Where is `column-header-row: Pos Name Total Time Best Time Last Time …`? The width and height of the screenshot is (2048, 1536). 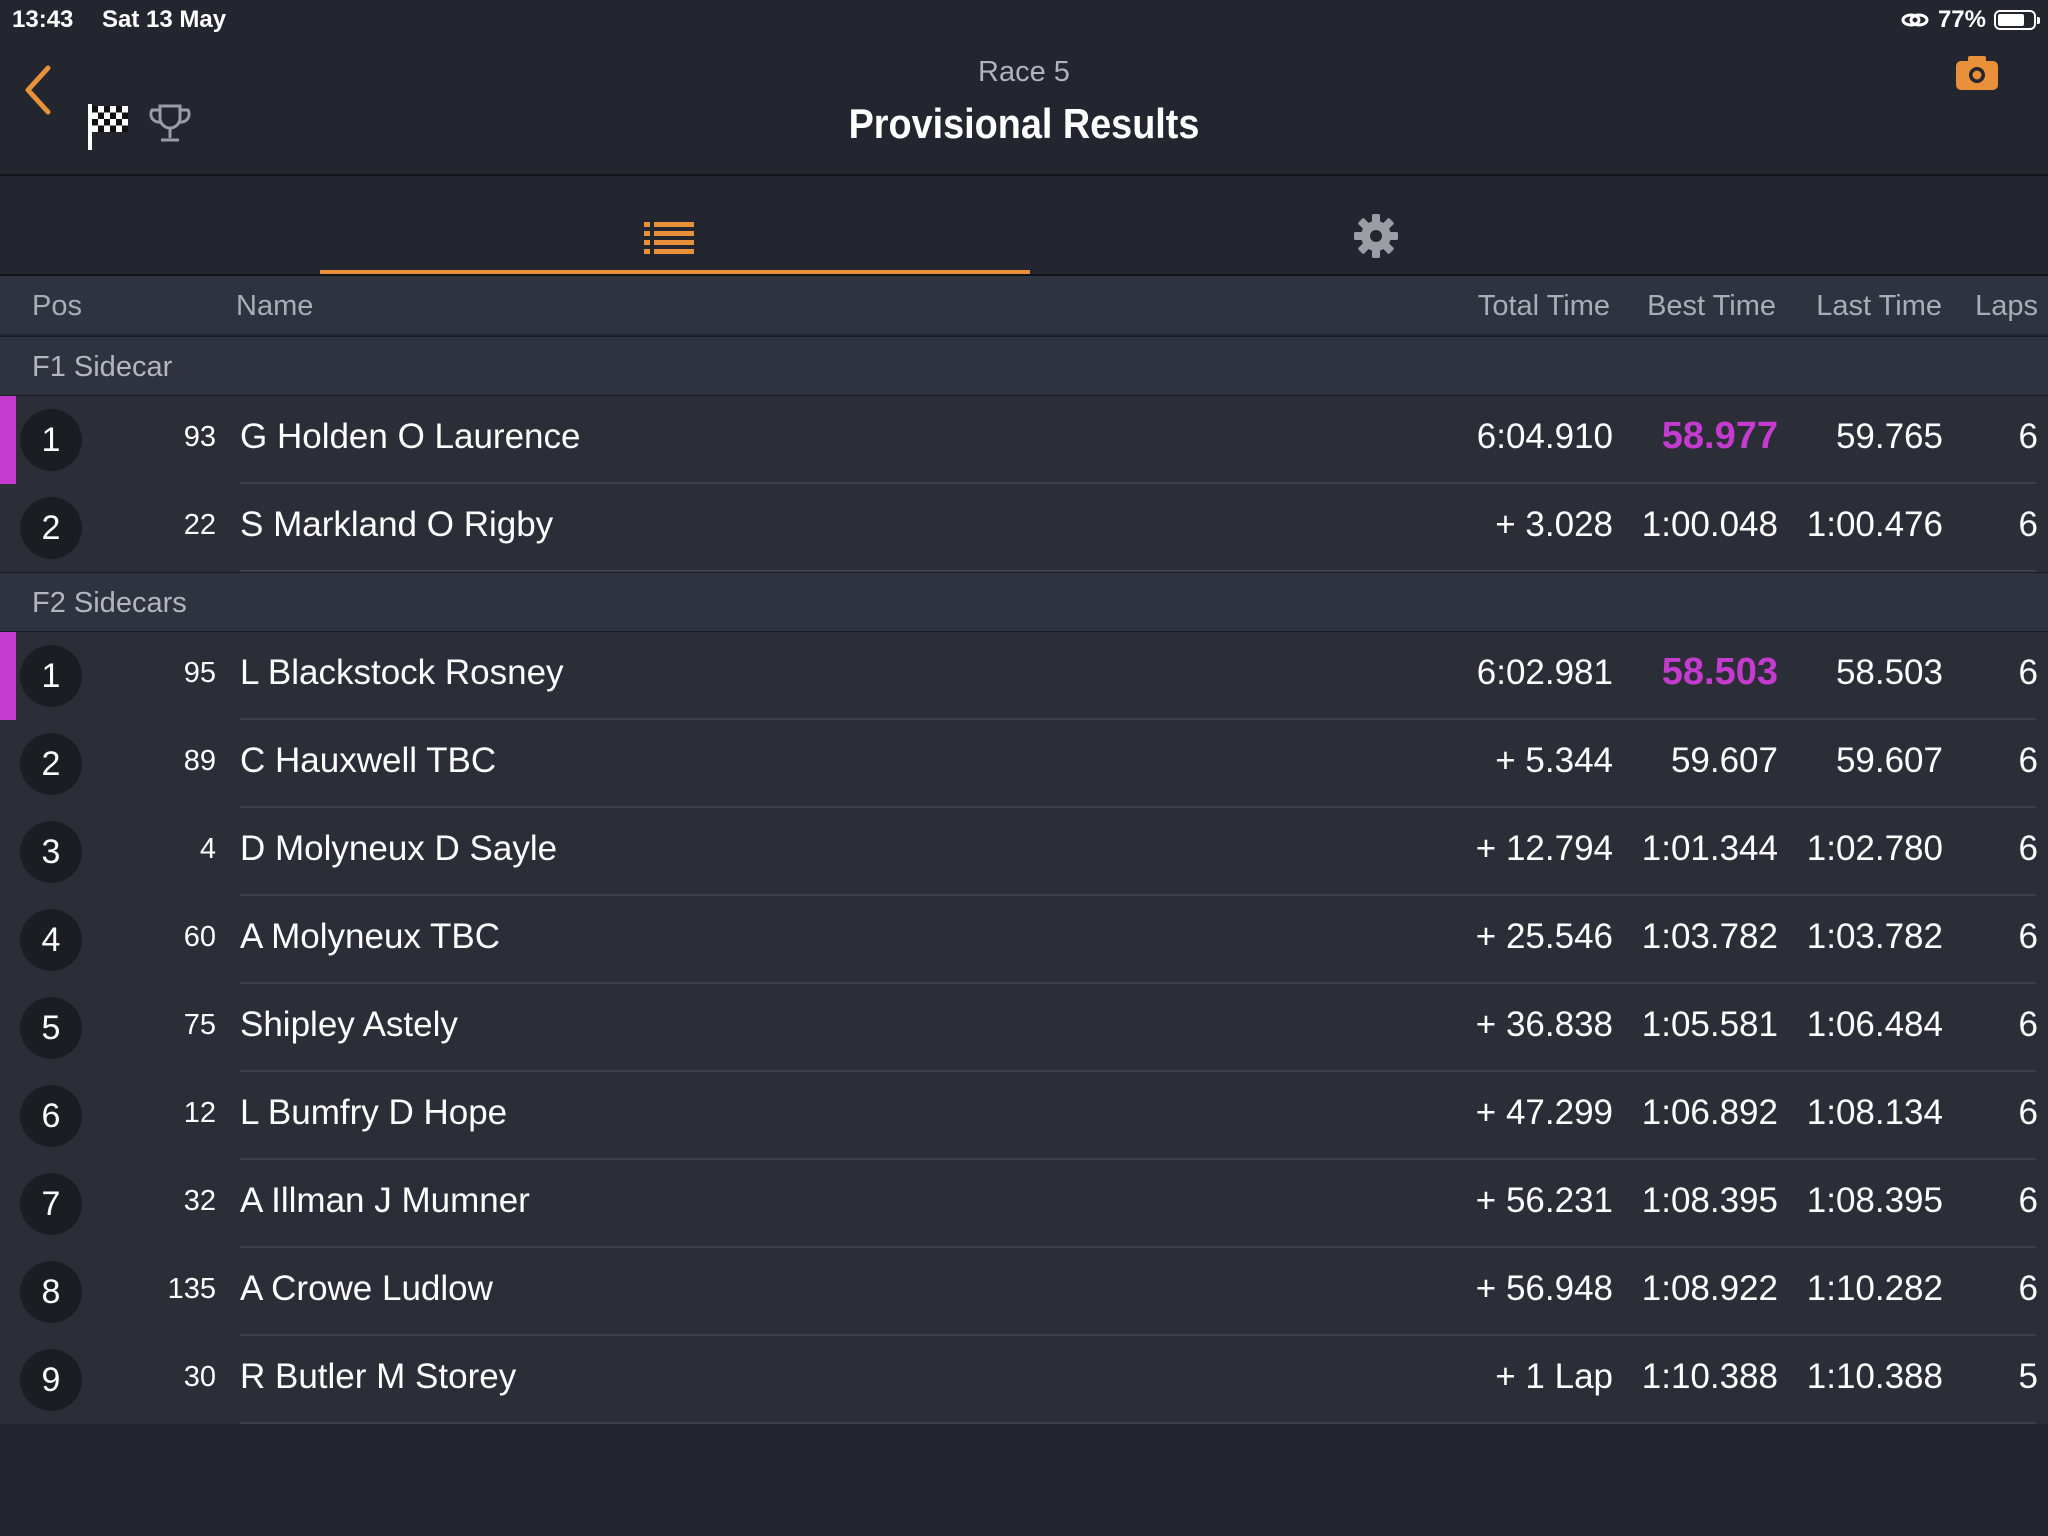 column-header-row: Pos Name Total Time Best Time Last Time … is located at coordinates (1024, 306).